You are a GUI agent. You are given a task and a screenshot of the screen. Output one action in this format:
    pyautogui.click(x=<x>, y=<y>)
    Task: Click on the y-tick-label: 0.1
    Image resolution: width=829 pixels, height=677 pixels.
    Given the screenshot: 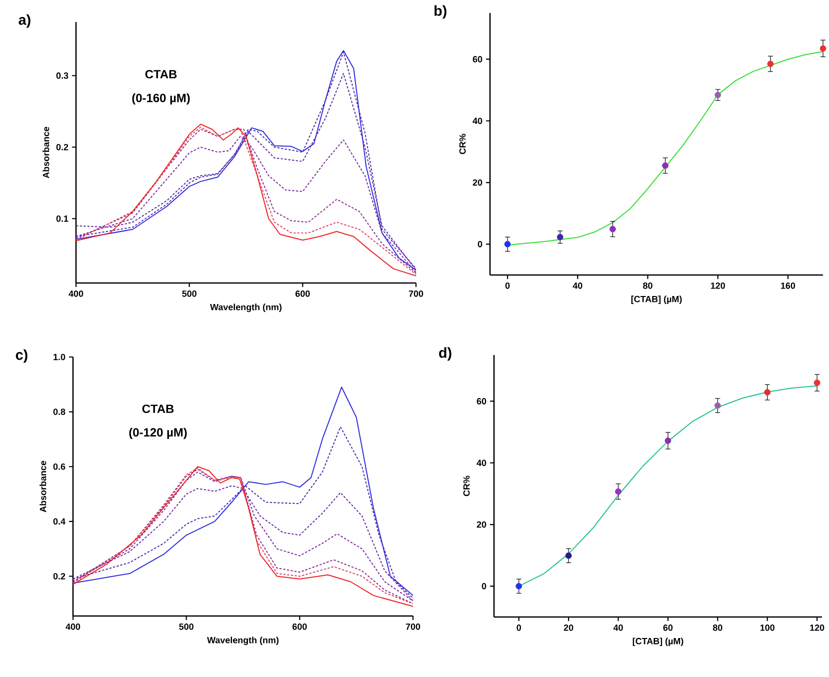 What is the action you would take?
    pyautogui.click(x=62, y=218)
    